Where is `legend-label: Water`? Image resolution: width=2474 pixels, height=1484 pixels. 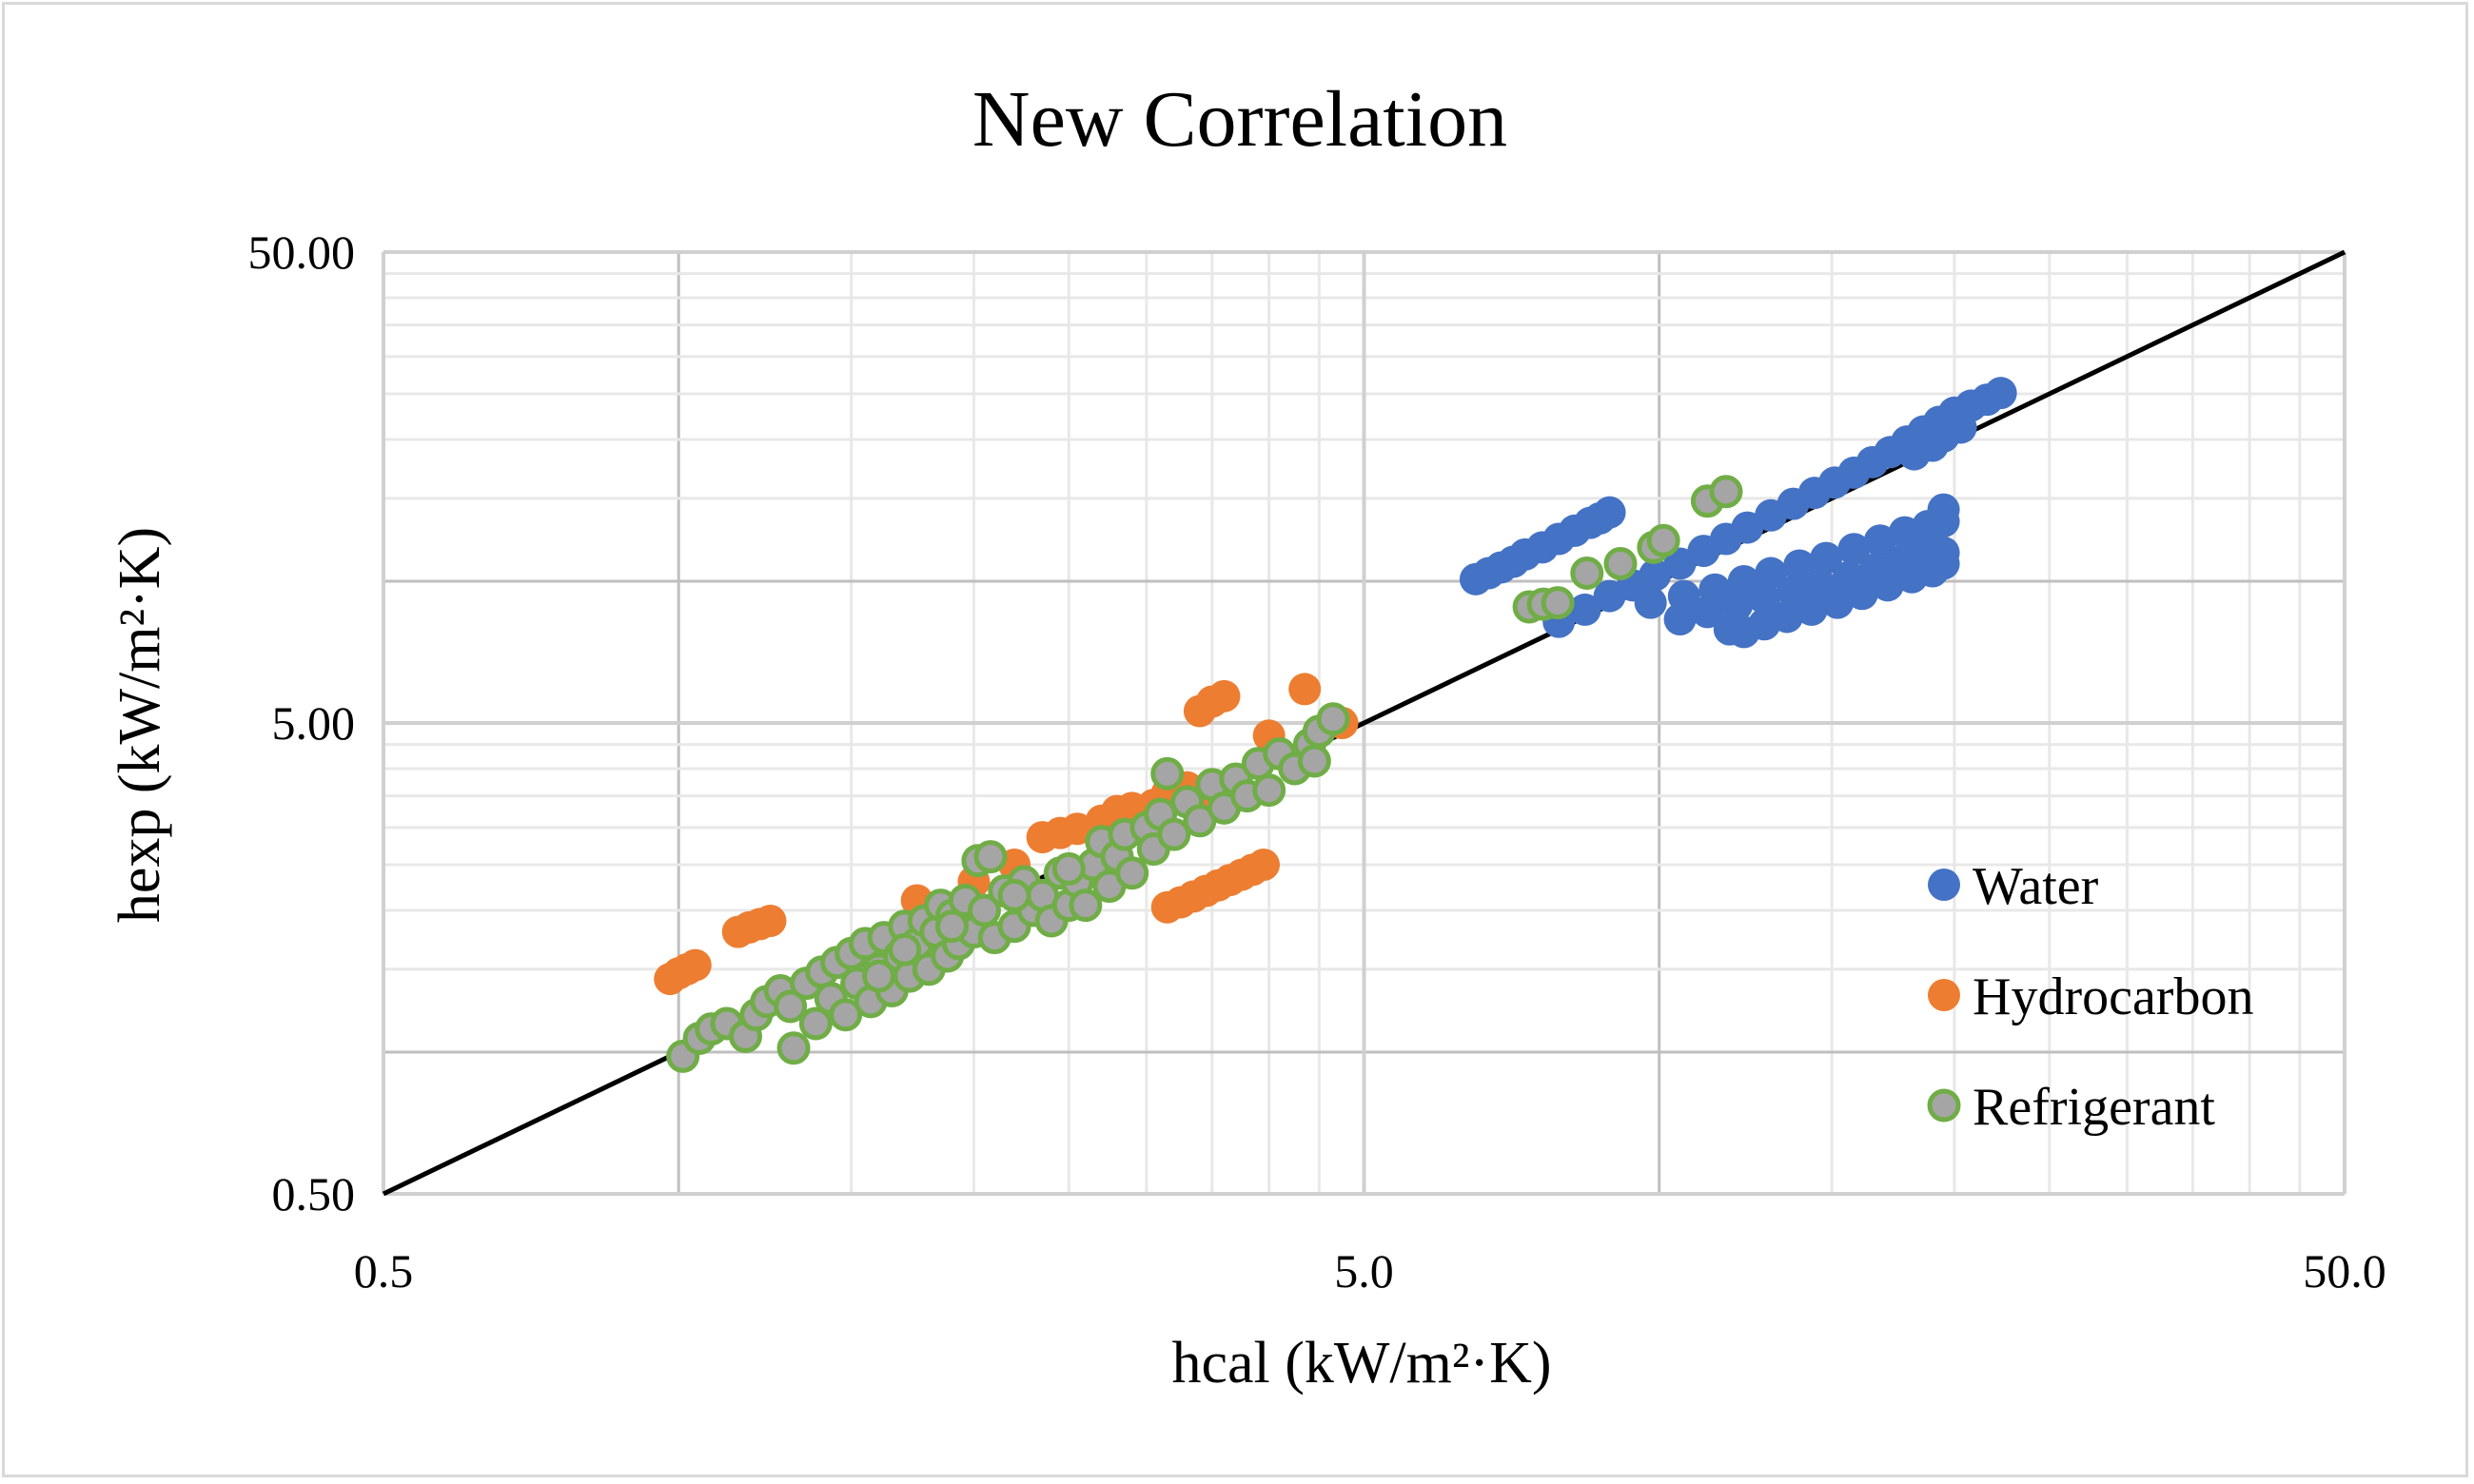
legend-label: Water is located at coordinates (2036, 886).